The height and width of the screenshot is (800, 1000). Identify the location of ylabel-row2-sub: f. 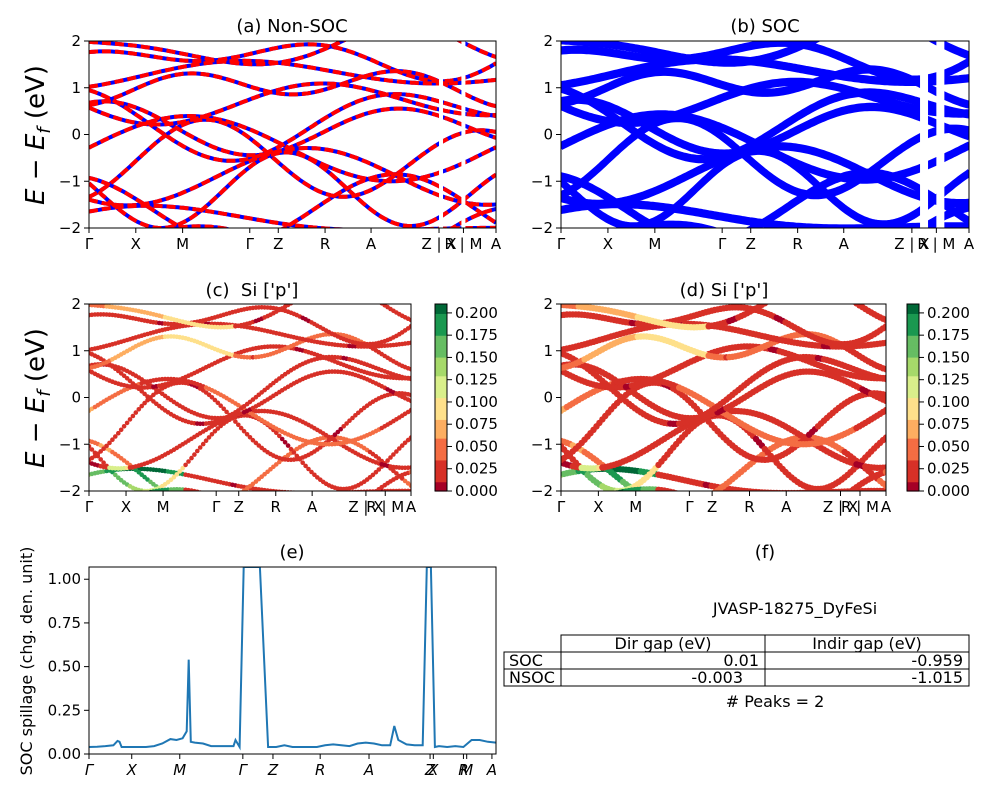
(44, 392).